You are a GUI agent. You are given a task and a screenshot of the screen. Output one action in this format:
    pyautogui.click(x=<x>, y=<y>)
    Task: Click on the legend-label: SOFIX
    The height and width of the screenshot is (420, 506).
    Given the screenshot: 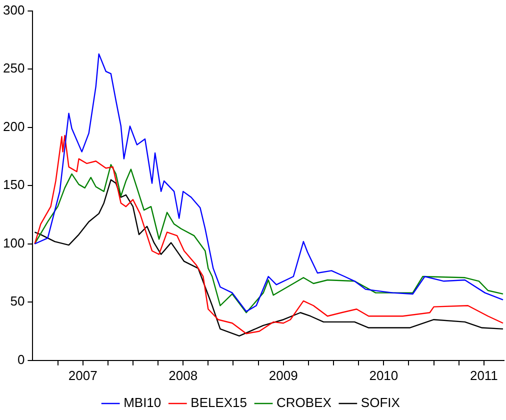 What is the action you would take?
    pyautogui.click(x=380, y=402)
    